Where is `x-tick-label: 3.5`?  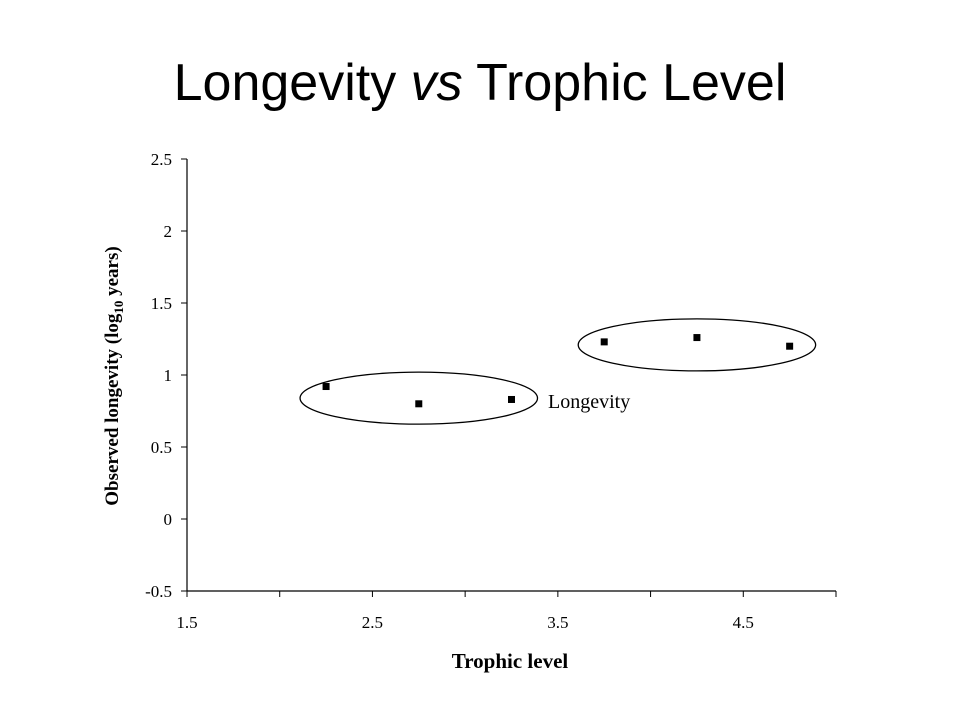
x-tick-label: 3.5 is located at coordinates (557, 622).